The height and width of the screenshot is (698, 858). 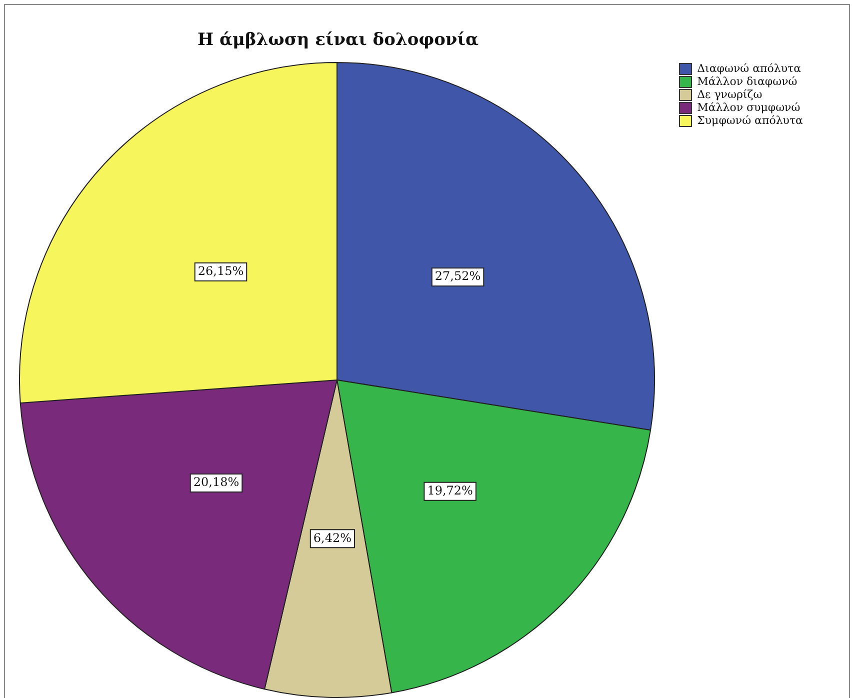 I want to click on legend-label: Συμφωνώ απόλυτα, so click(x=750, y=120).